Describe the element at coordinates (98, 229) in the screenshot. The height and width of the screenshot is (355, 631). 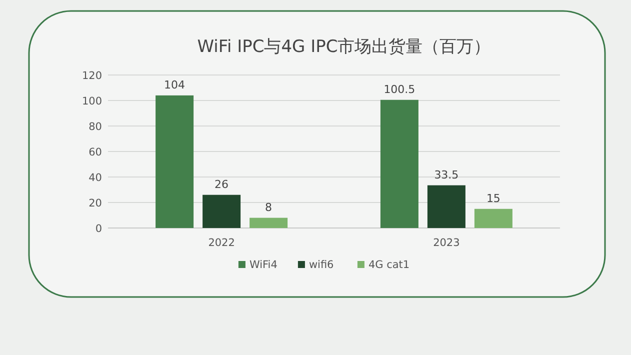
I see `y-tick-label: 0` at that location.